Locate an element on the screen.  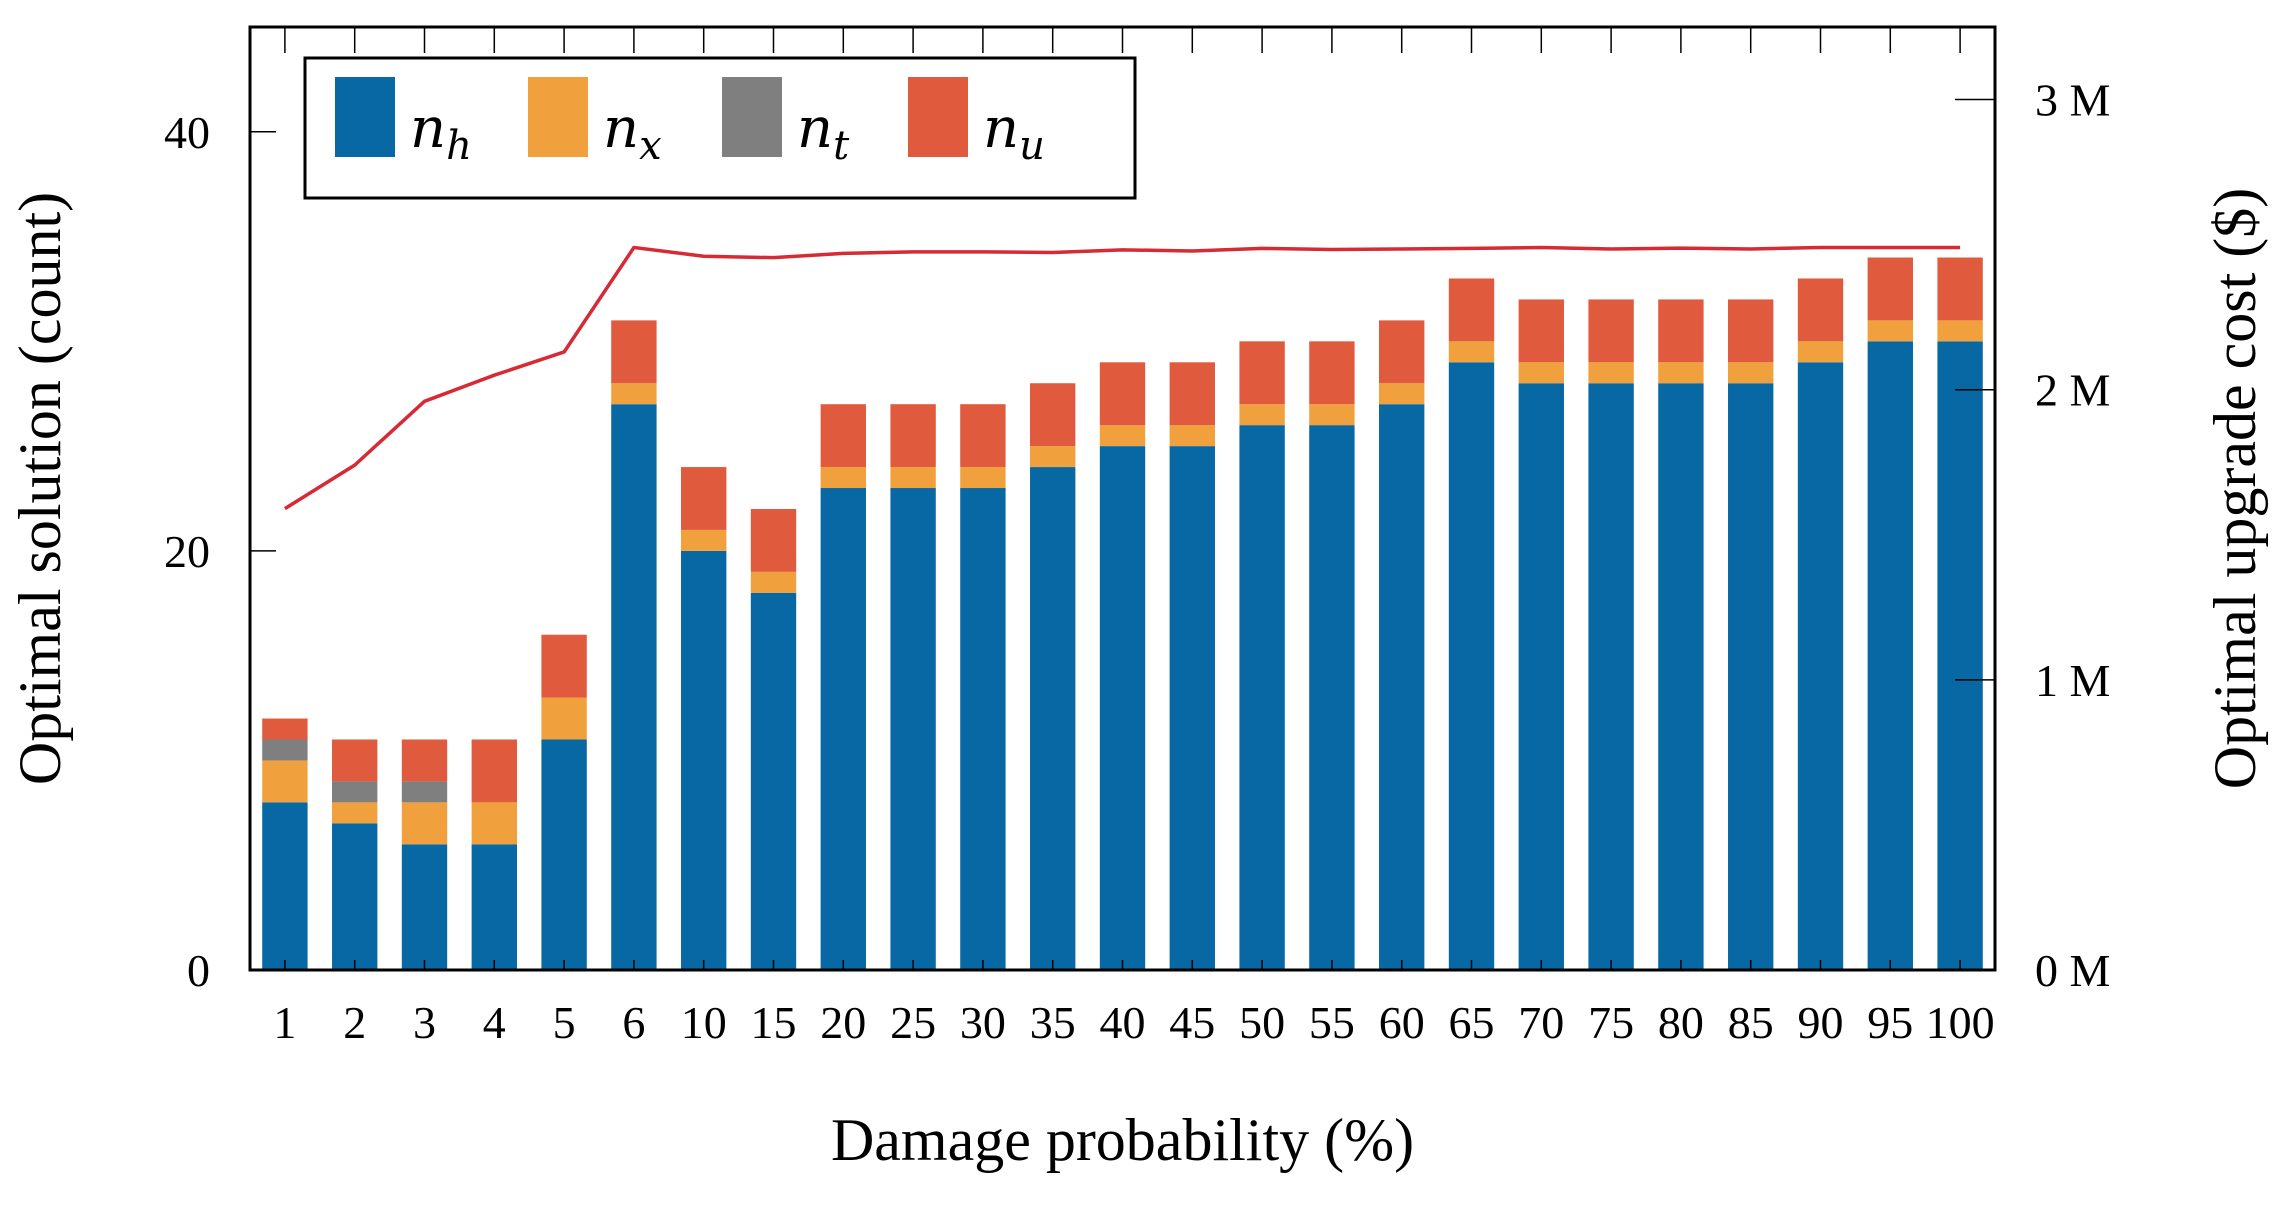
x-tick-label: 70 is located at coordinates (1541, 1022).